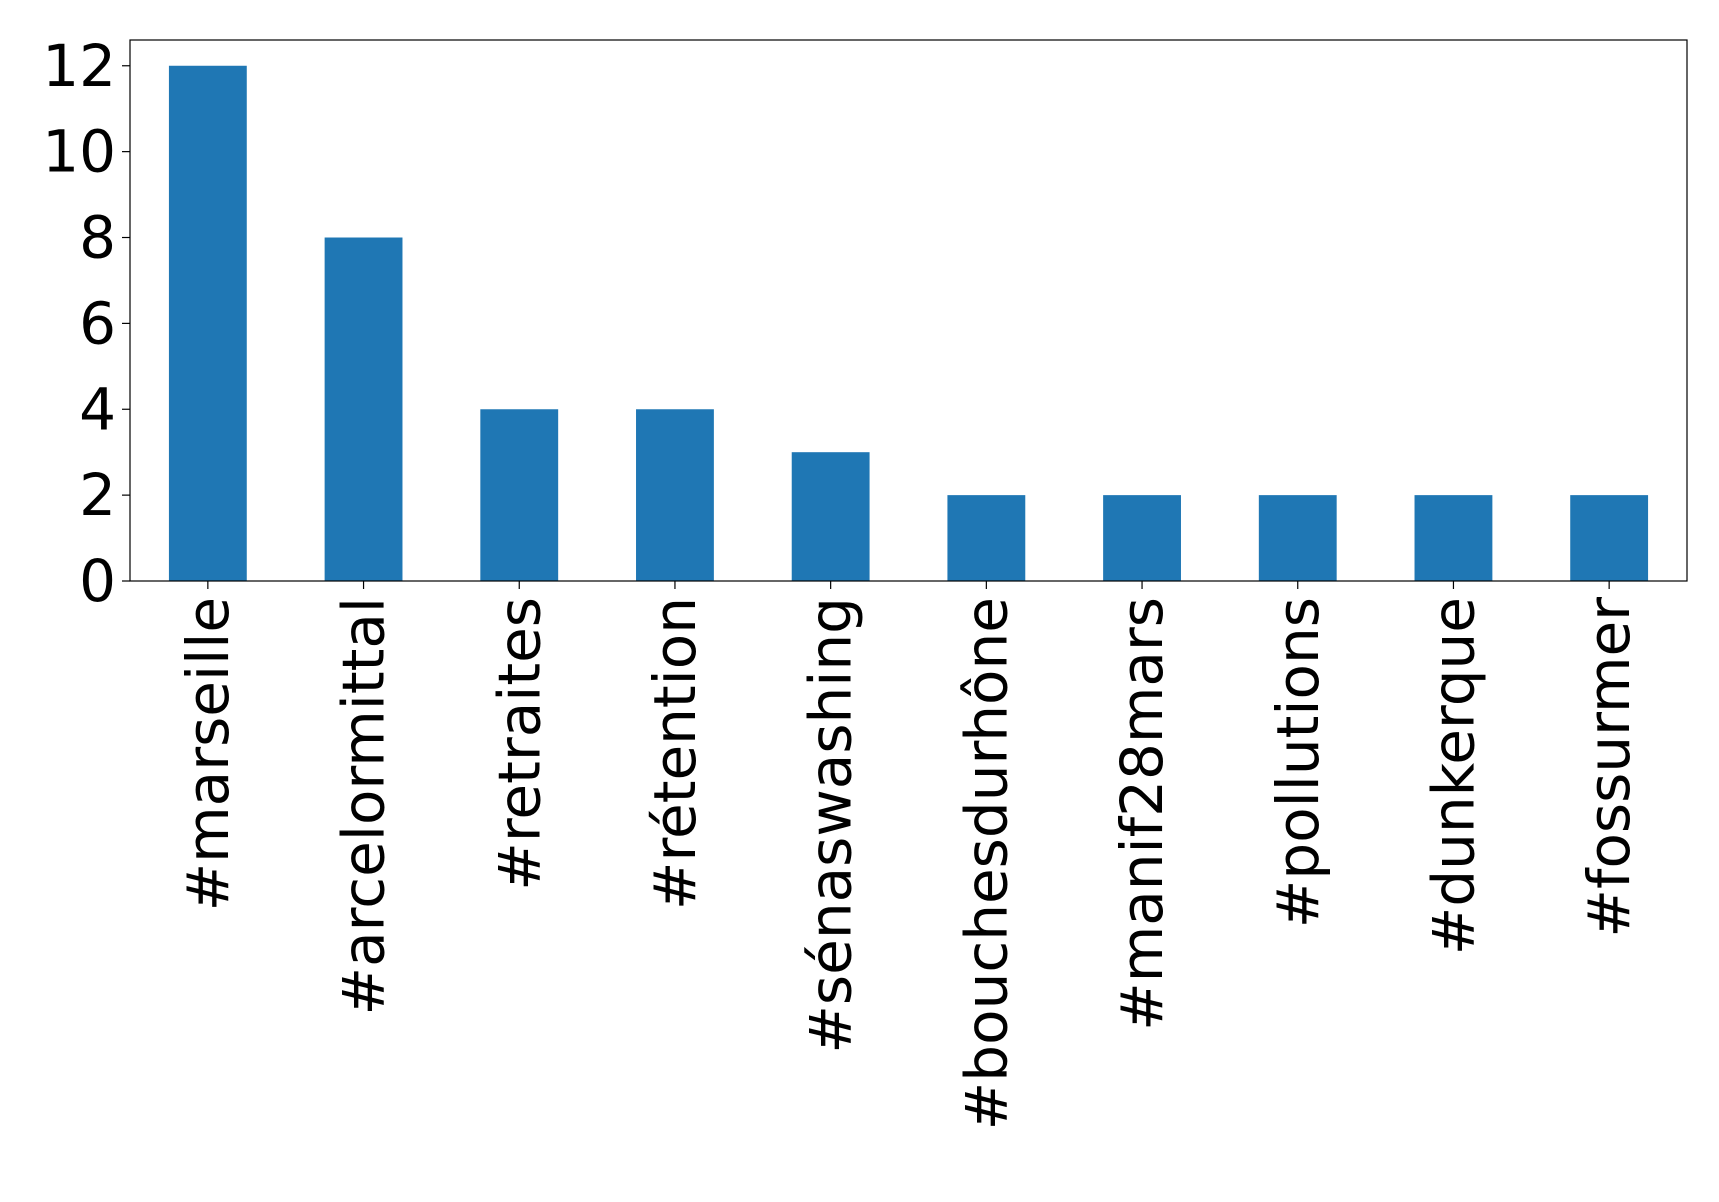 This screenshot has width=1719, height=1202. What do you see at coordinates (1298, 762) in the screenshot?
I see `x-tick-label: #pollutions` at bounding box center [1298, 762].